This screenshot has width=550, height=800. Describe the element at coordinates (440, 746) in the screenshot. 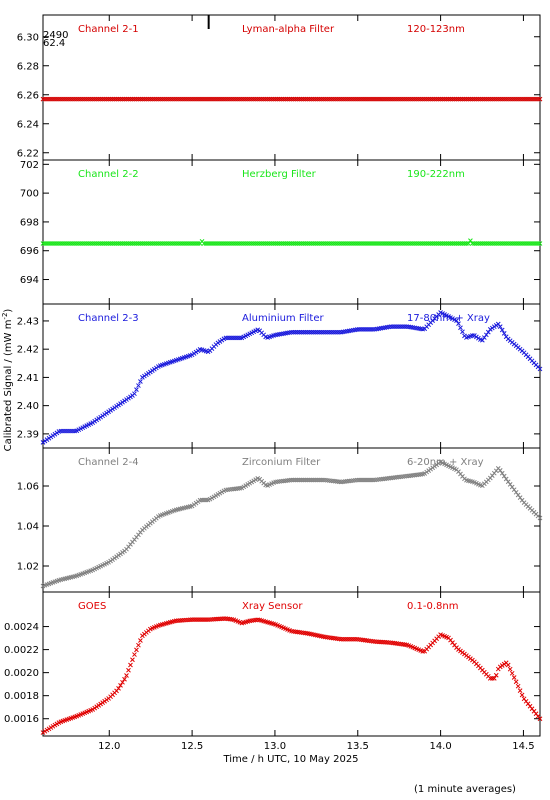

I see `x-tick-label: 14.0` at that location.